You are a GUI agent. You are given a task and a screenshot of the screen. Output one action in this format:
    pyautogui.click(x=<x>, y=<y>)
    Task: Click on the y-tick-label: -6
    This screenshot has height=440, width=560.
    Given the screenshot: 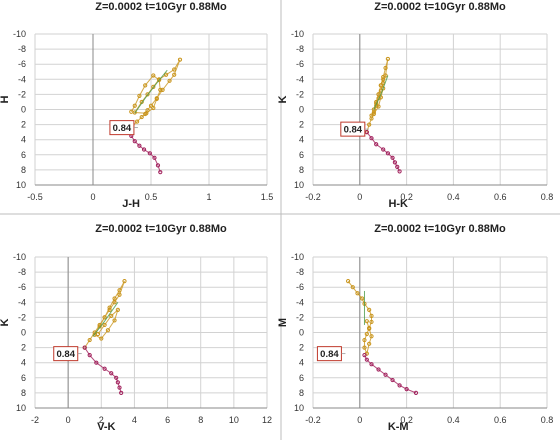 What is the action you would take?
    pyautogui.click(x=300, y=287)
    